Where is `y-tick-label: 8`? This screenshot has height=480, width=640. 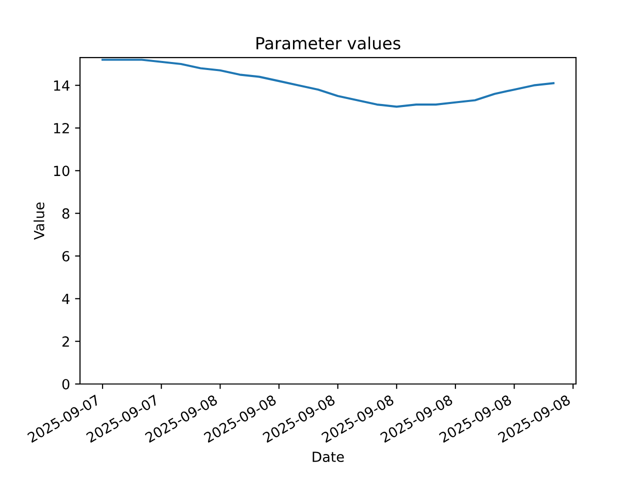
y-tick-label: 8 is located at coordinates (66, 213).